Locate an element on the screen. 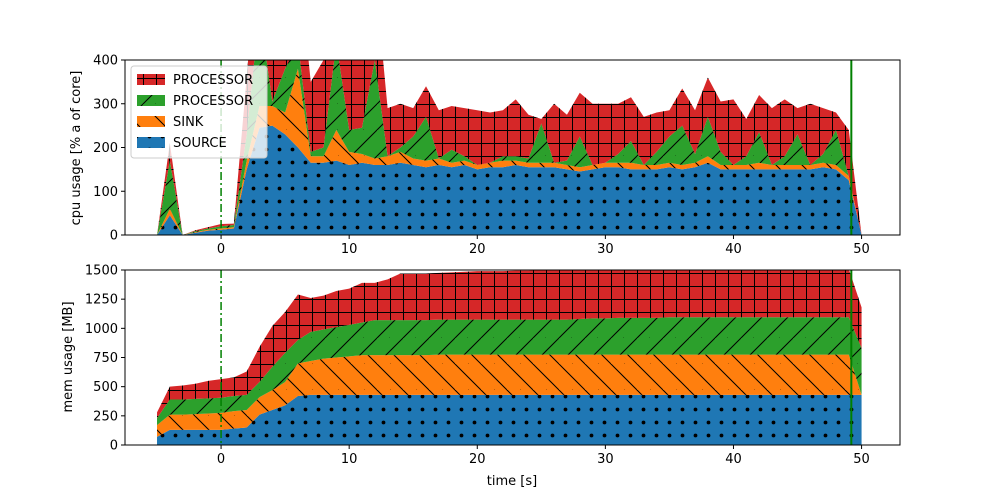 The height and width of the screenshot is (500, 1000). y-tick-label: 250 is located at coordinates (105, 416).